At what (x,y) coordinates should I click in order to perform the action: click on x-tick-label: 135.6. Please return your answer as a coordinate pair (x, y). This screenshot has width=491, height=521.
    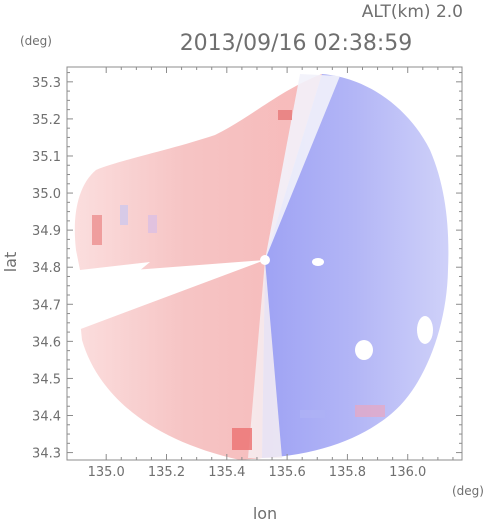
    Looking at the image, I should click on (287, 472).